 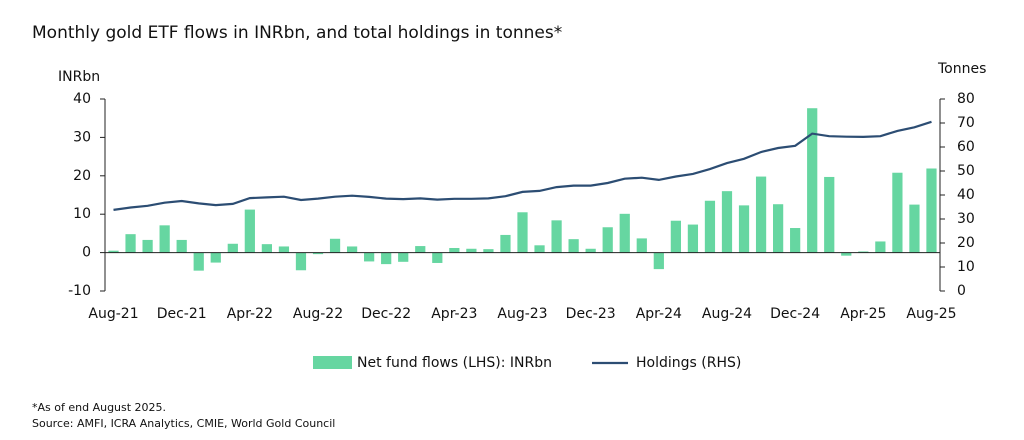 I want to click on legend-label: Net fund flows (LHS): INRbn, so click(x=454, y=363).